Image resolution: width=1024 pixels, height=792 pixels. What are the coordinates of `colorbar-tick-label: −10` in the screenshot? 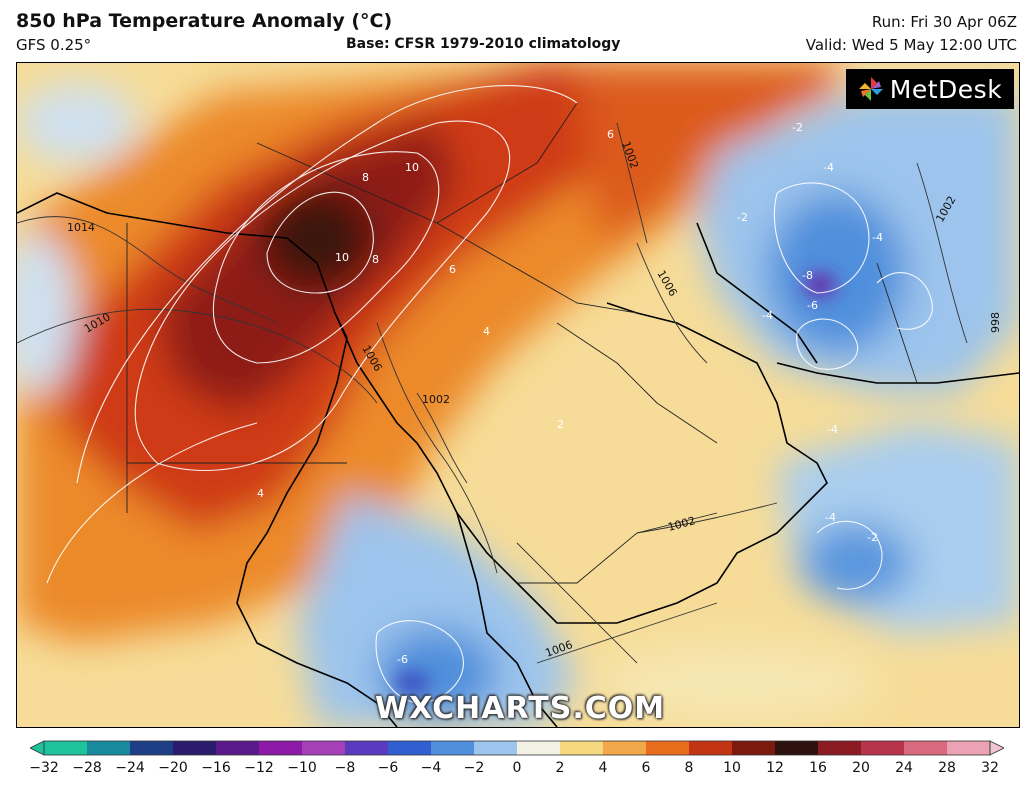 It's located at (302, 768).